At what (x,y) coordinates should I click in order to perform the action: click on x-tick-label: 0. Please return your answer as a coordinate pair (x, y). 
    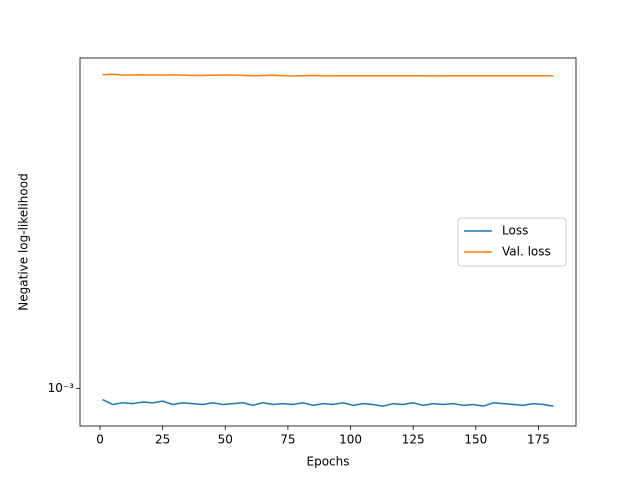
    Looking at the image, I should click on (100, 440).